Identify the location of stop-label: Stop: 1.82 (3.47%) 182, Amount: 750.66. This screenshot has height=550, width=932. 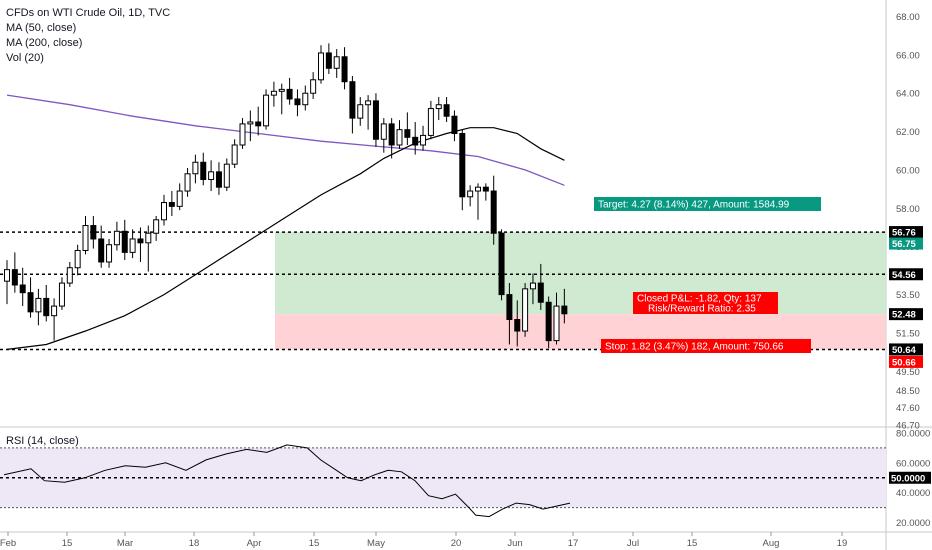
(694, 347).